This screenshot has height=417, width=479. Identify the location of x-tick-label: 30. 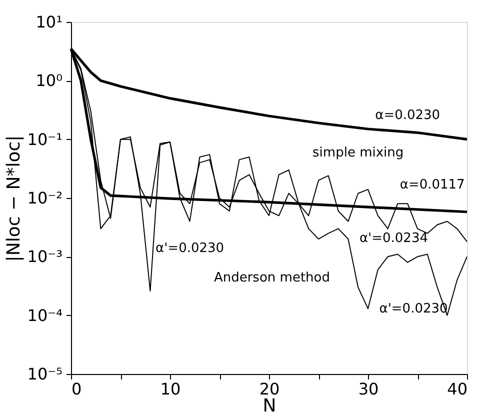
(368, 389).